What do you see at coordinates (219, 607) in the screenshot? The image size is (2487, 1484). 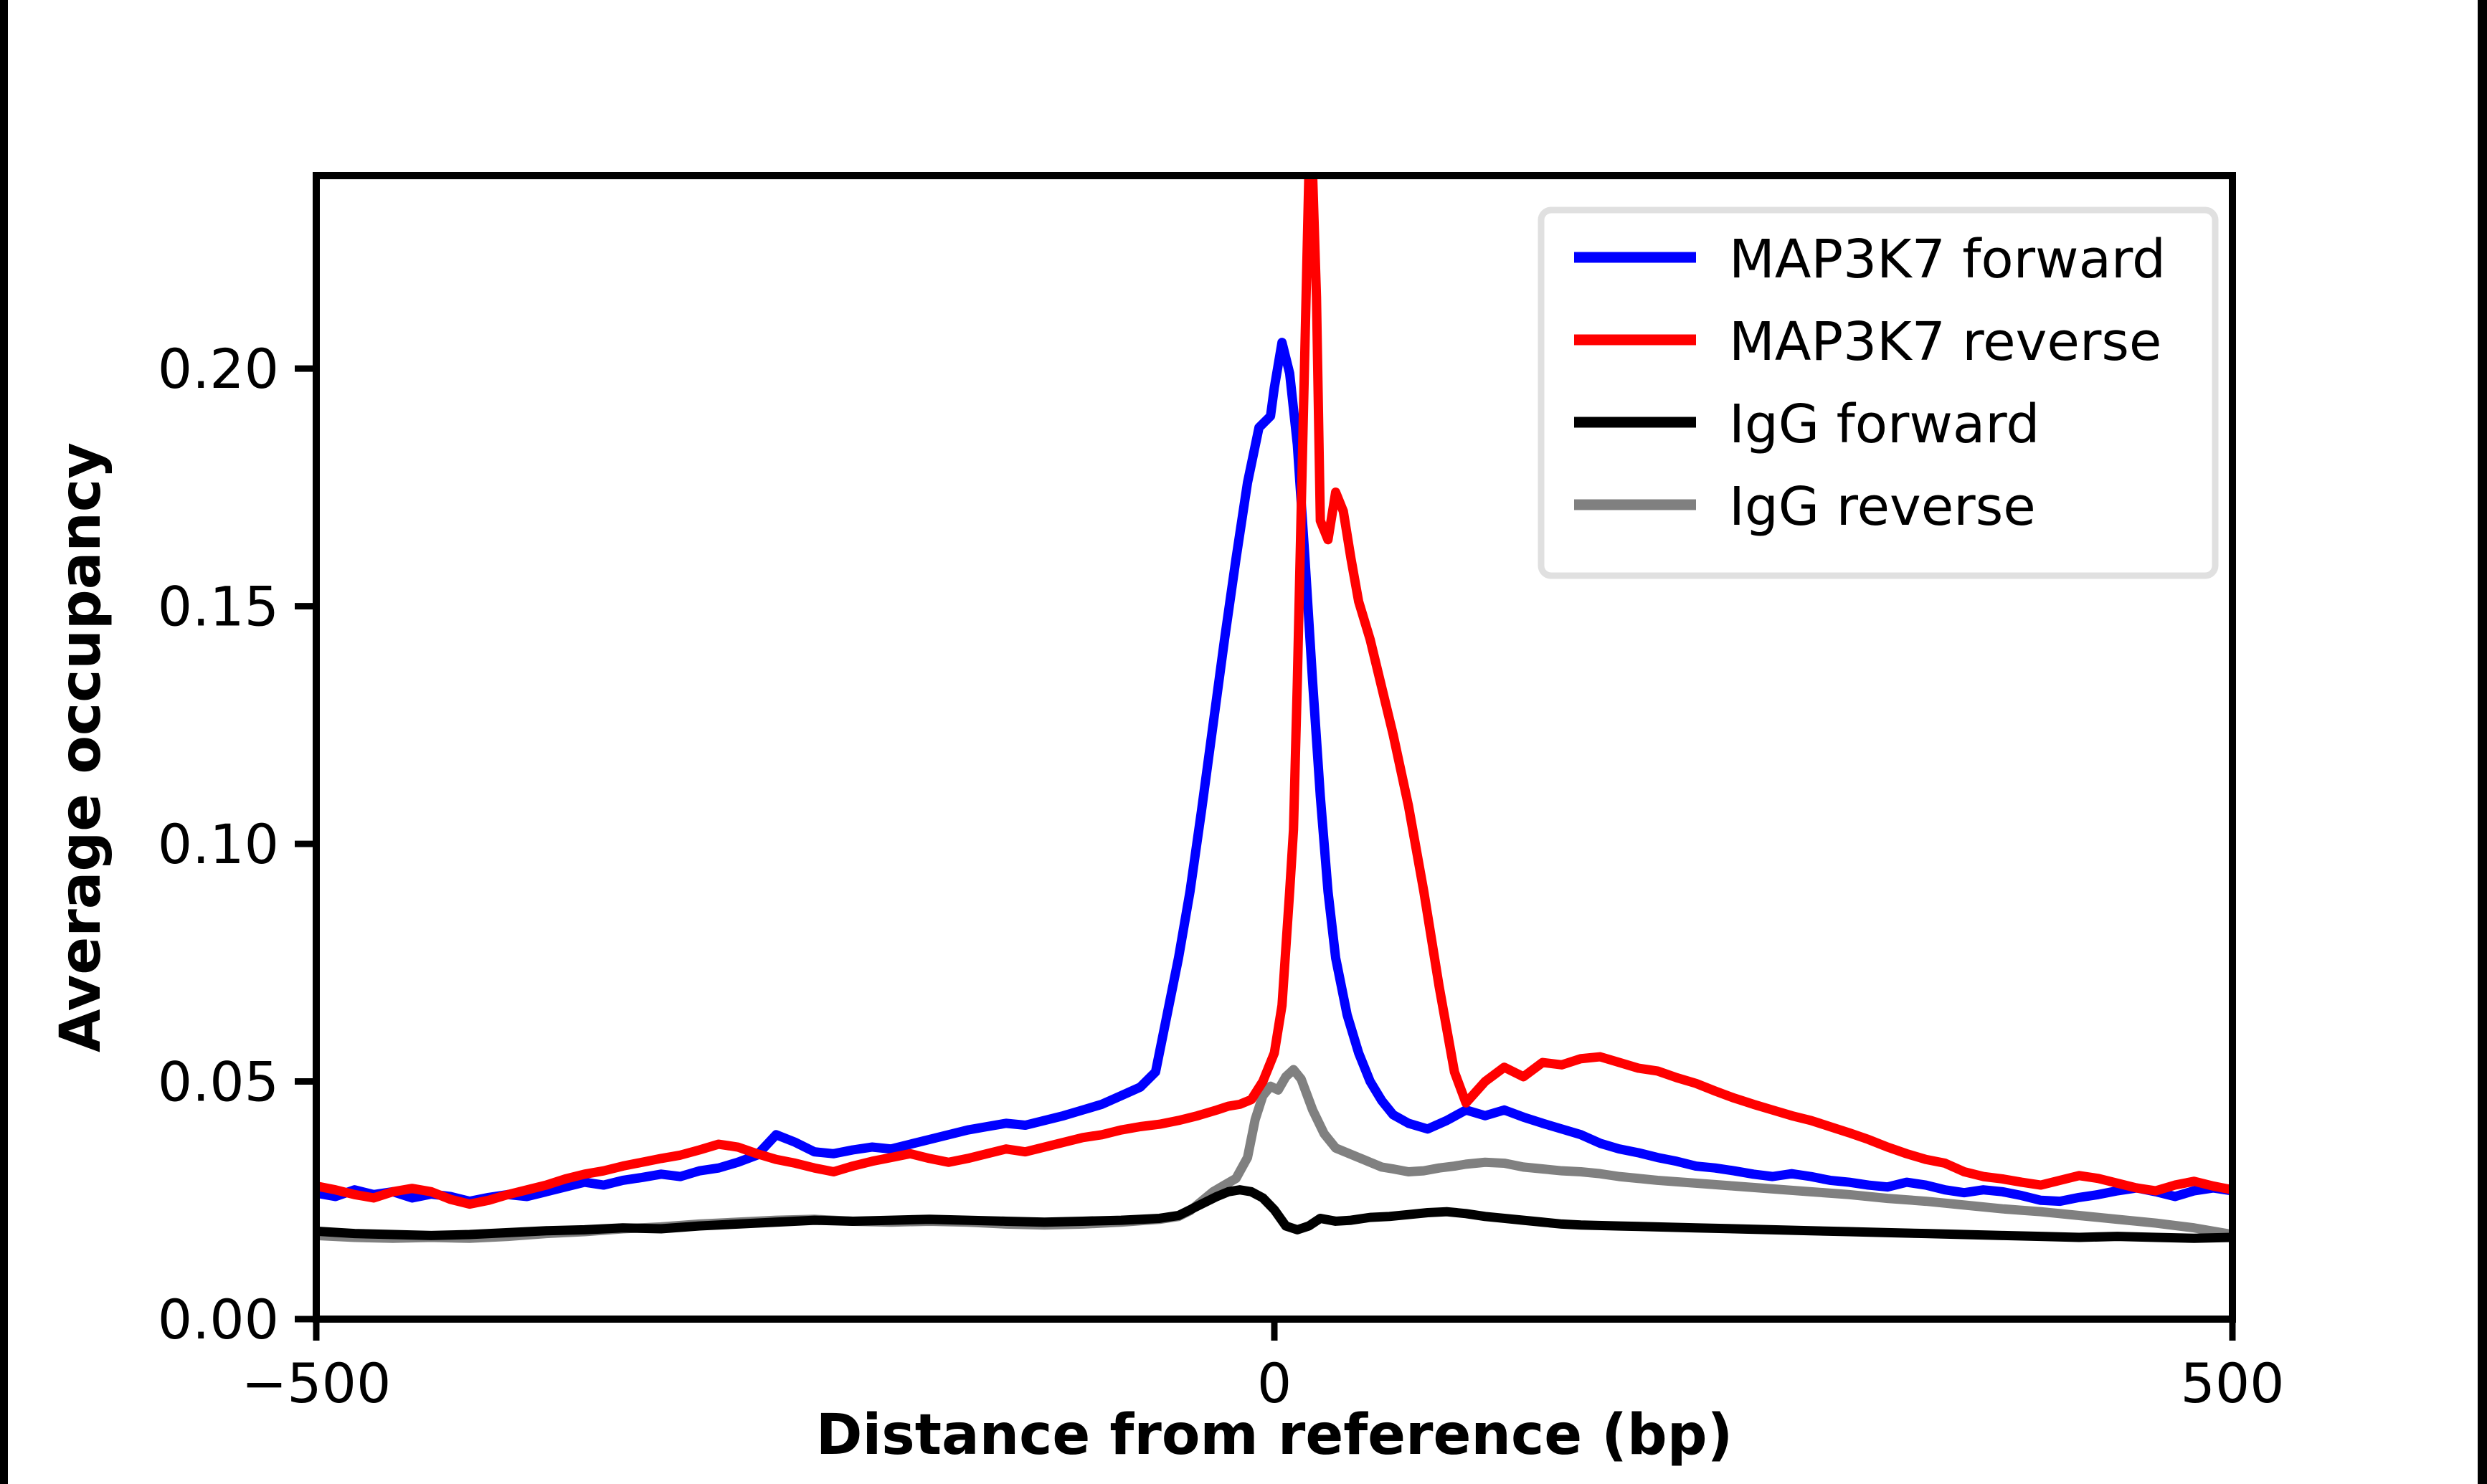 I see `y-tick-label-3: 0.15` at bounding box center [219, 607].